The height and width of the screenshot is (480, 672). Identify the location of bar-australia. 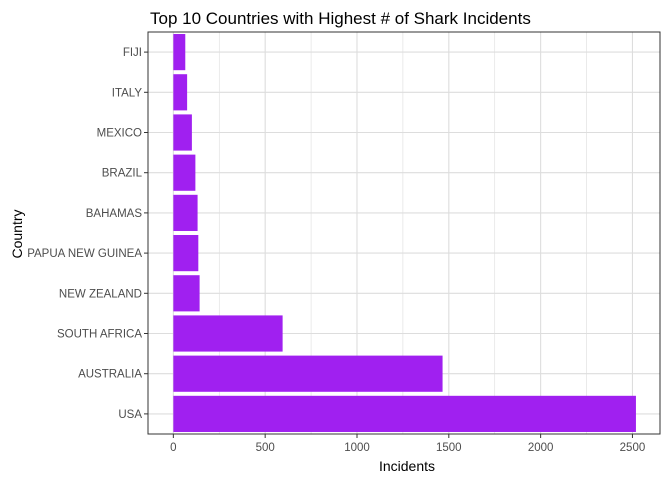
(308, 373).